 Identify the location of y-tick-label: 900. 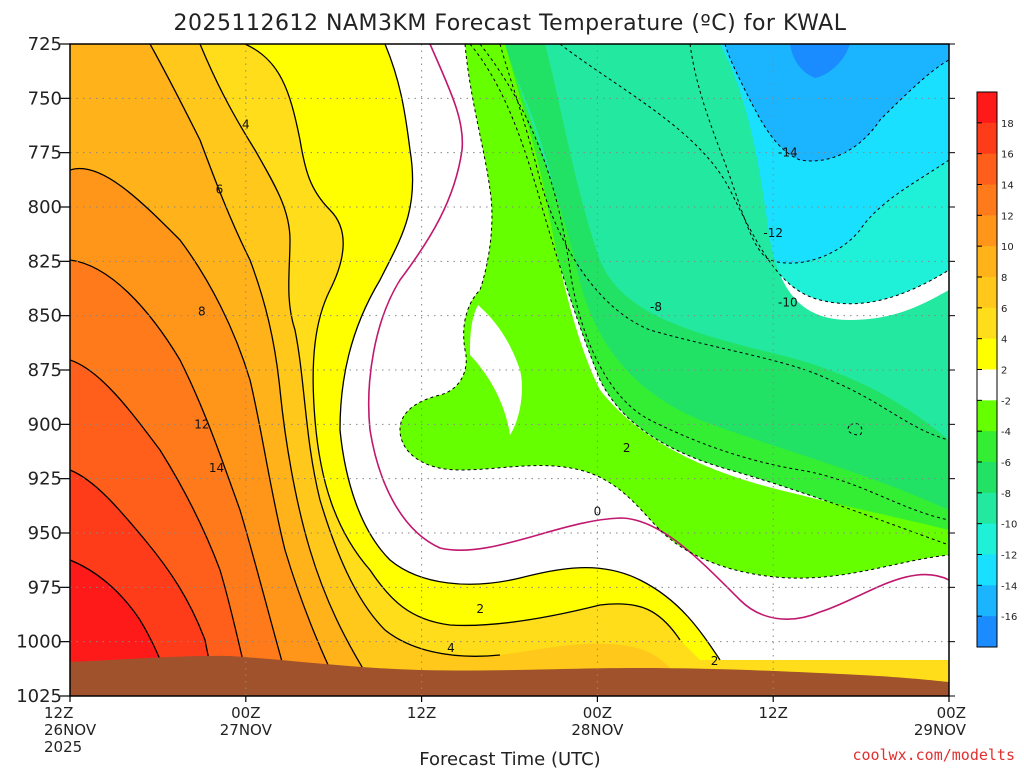
(45, 424).